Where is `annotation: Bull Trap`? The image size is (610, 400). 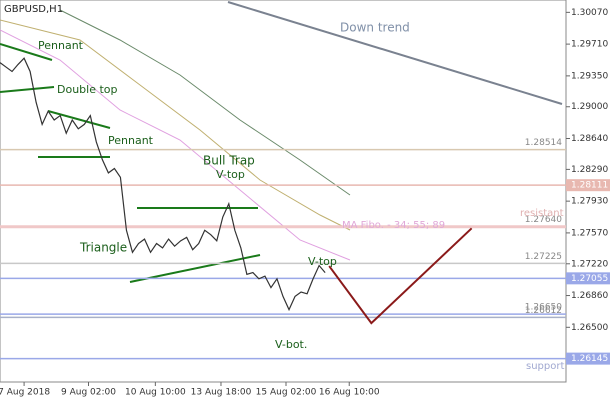
annotation: Bull Trap is located at coordinates (229, 161).